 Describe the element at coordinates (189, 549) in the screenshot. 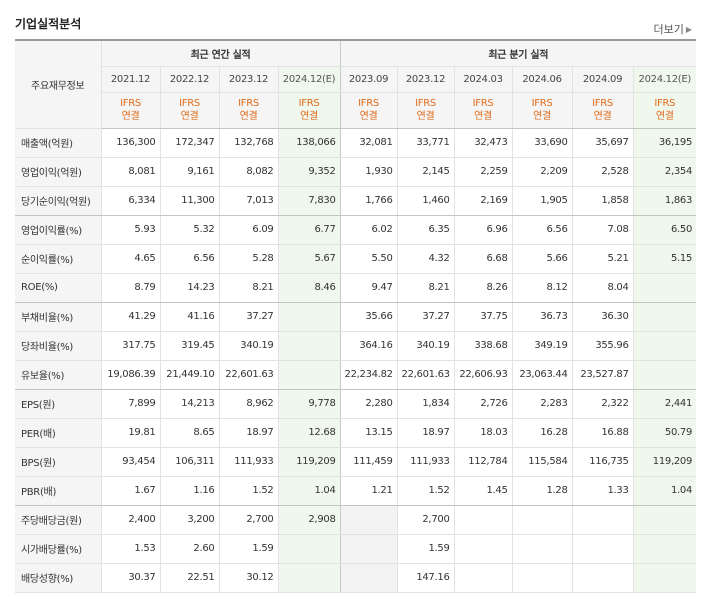

I see `table-cell: 2.60` at that location.